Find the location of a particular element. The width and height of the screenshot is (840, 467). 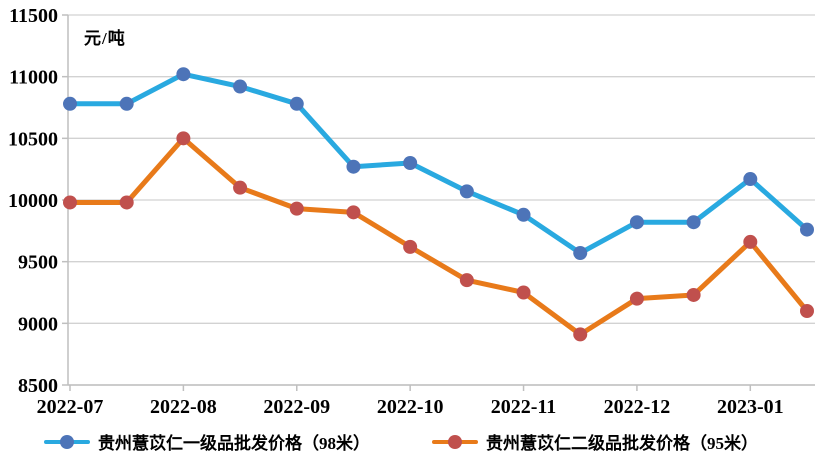

y-tick-label: 9000 is located at coordinates (38, 324).